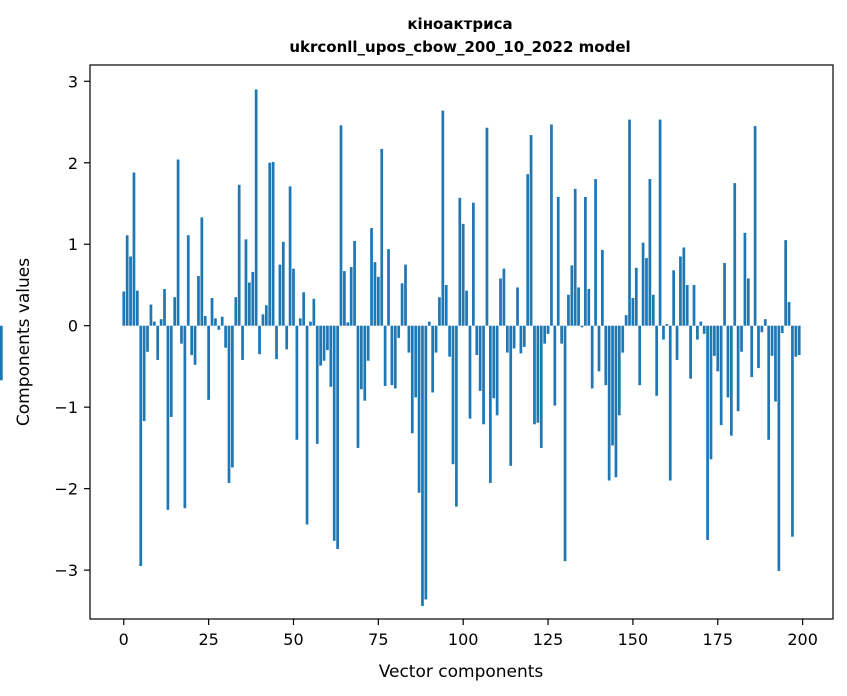 This screenshot has height=696, width=847. Describe the element at coordinates (73, 244) in the screenshot. I see `y-tick-label: 1` at that location.